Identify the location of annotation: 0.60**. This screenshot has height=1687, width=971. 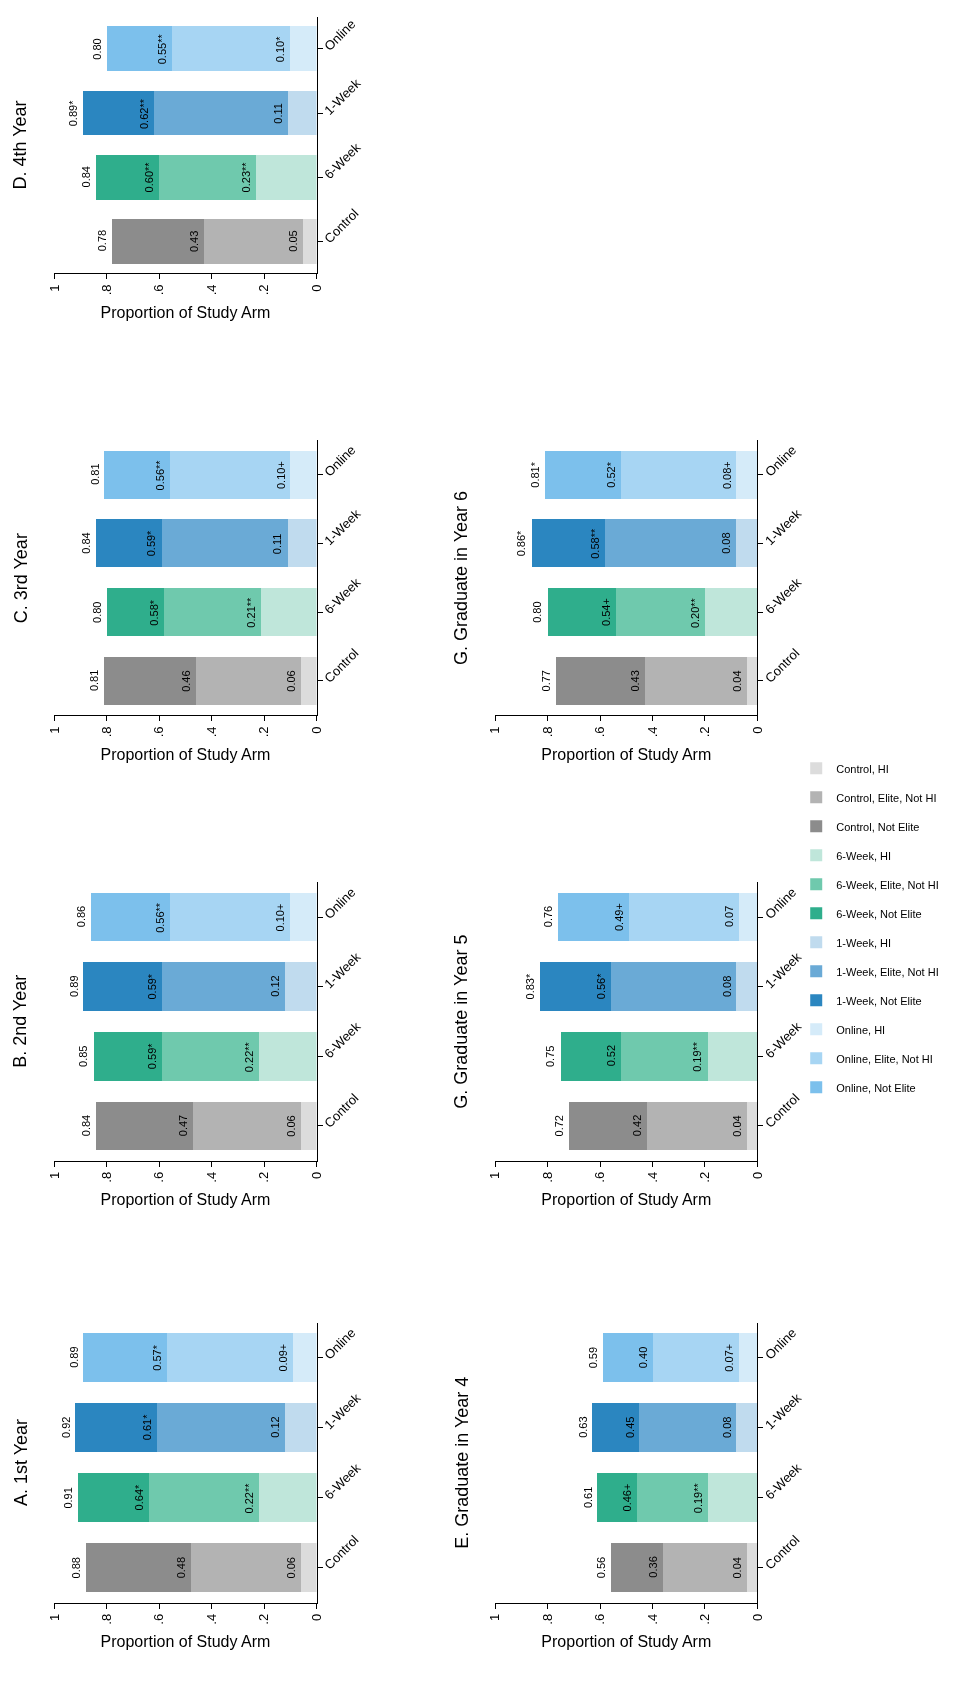
(149, 177).